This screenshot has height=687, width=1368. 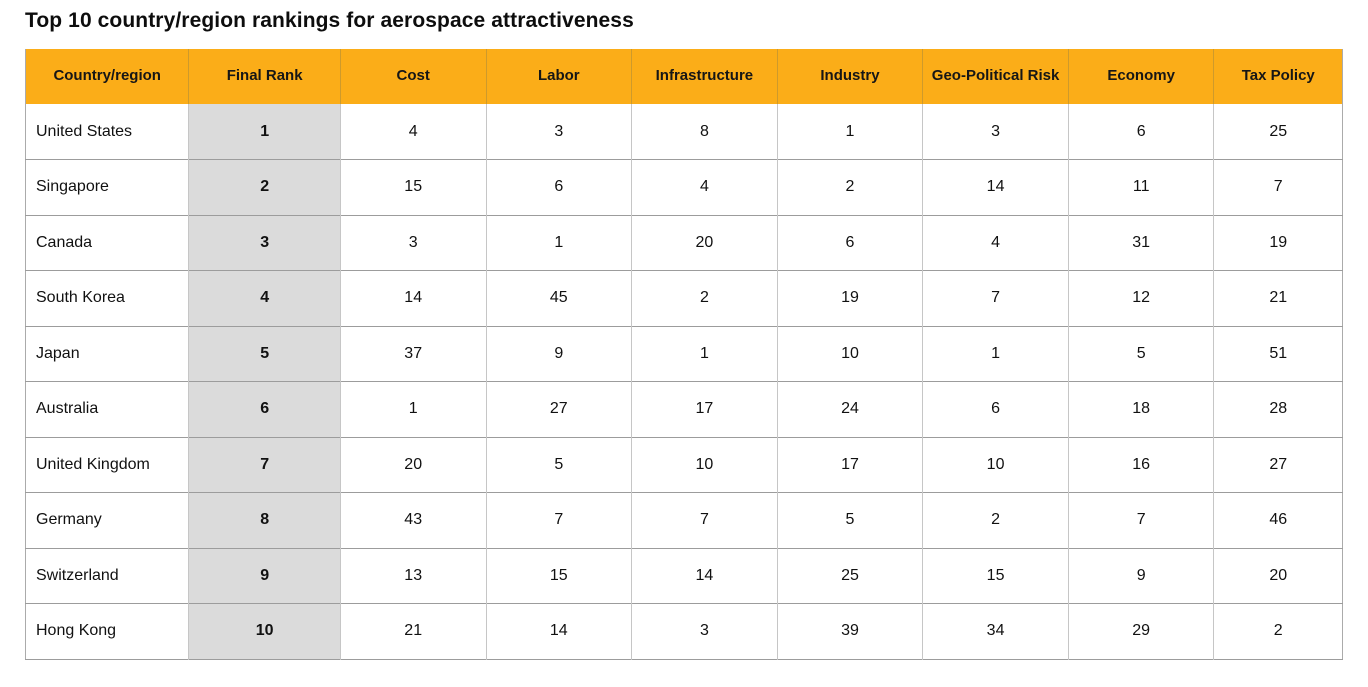 I want to click on country-cell: Germany, so click(x=107, y=520).